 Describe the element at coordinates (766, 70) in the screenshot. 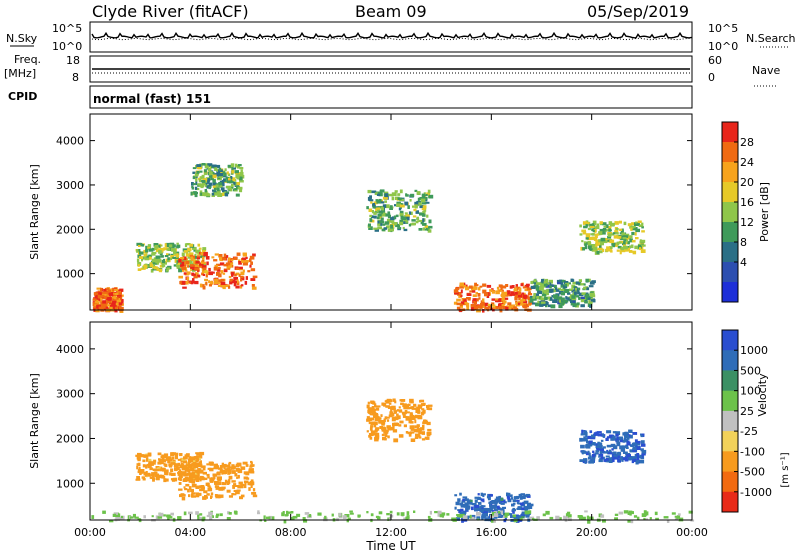

I see `nave-label: Nave` at that location.